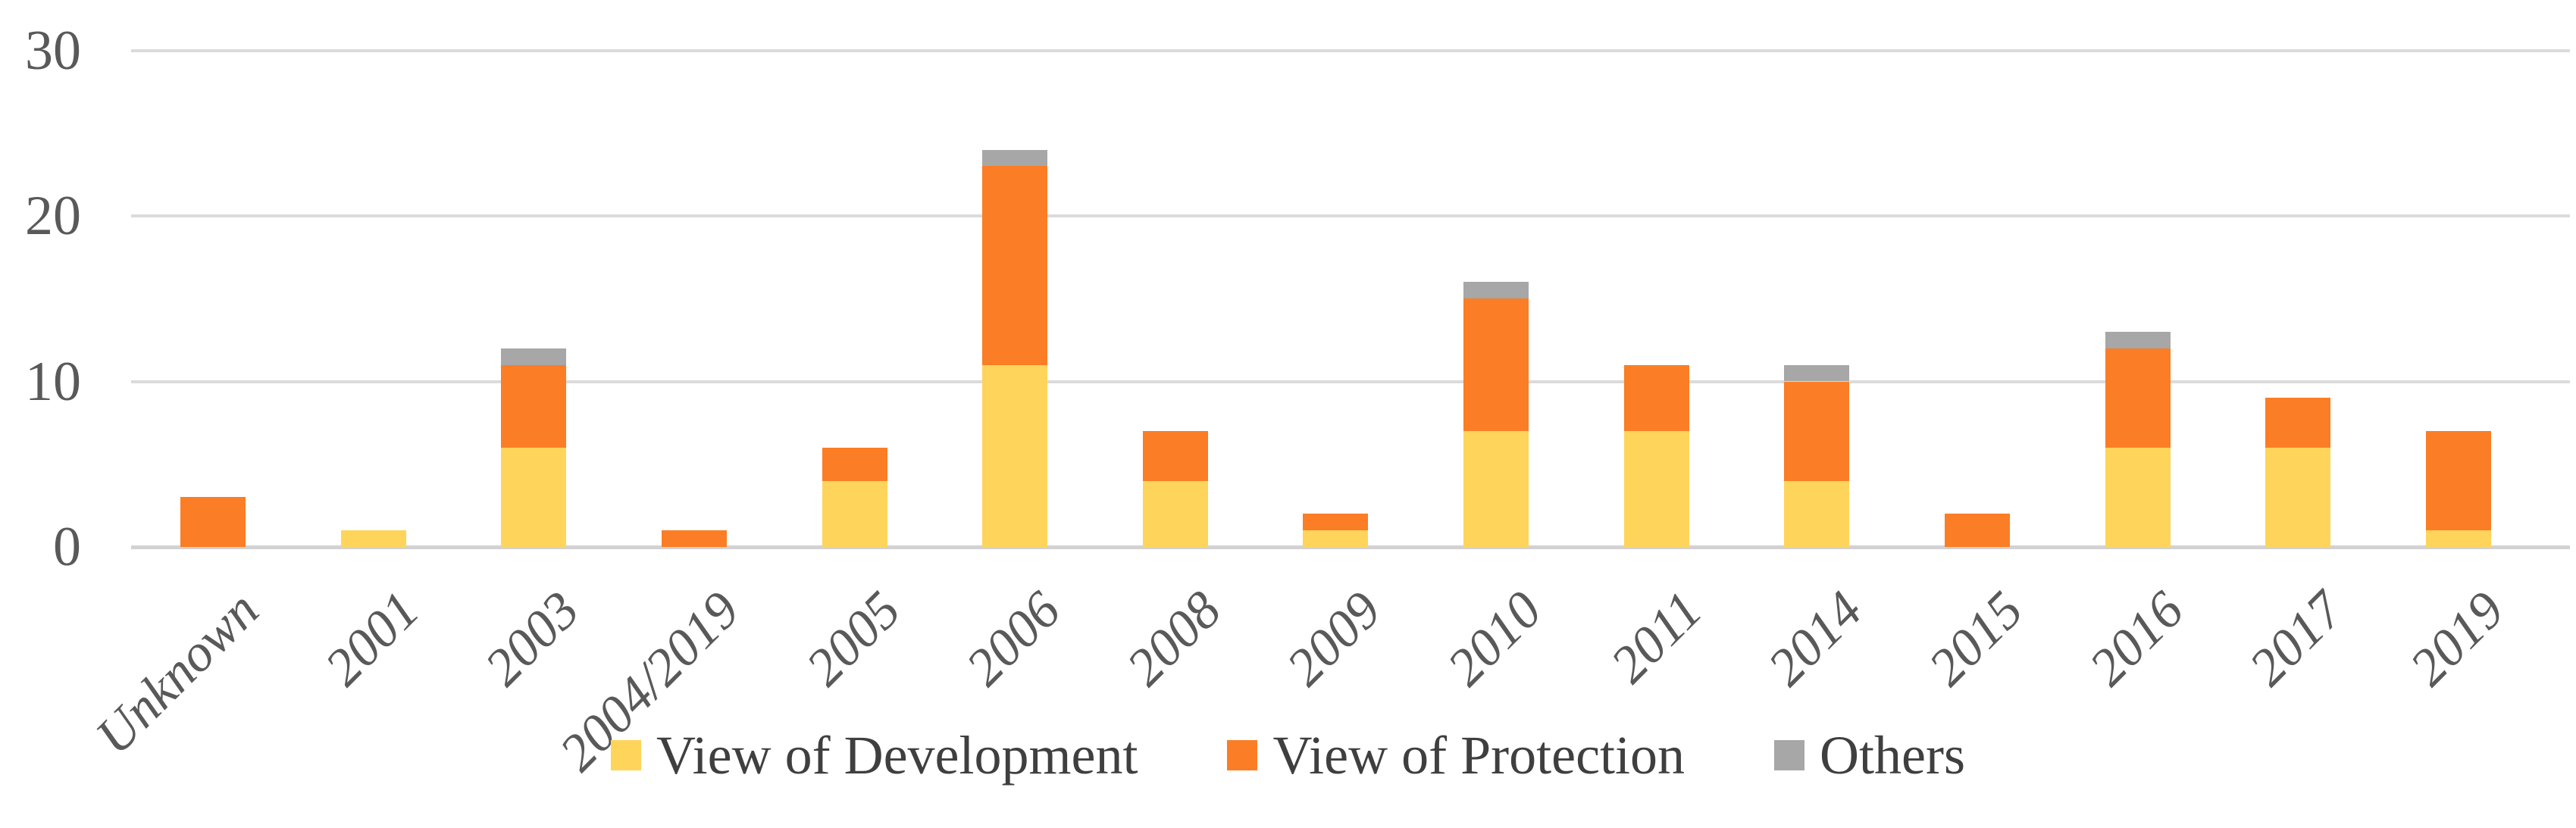 The width and height of the screenshot is (2576, 828). Describe the element at coordinates (854, 639) in the screenshot. I see `x-axis-category-label: 2005` at that location.